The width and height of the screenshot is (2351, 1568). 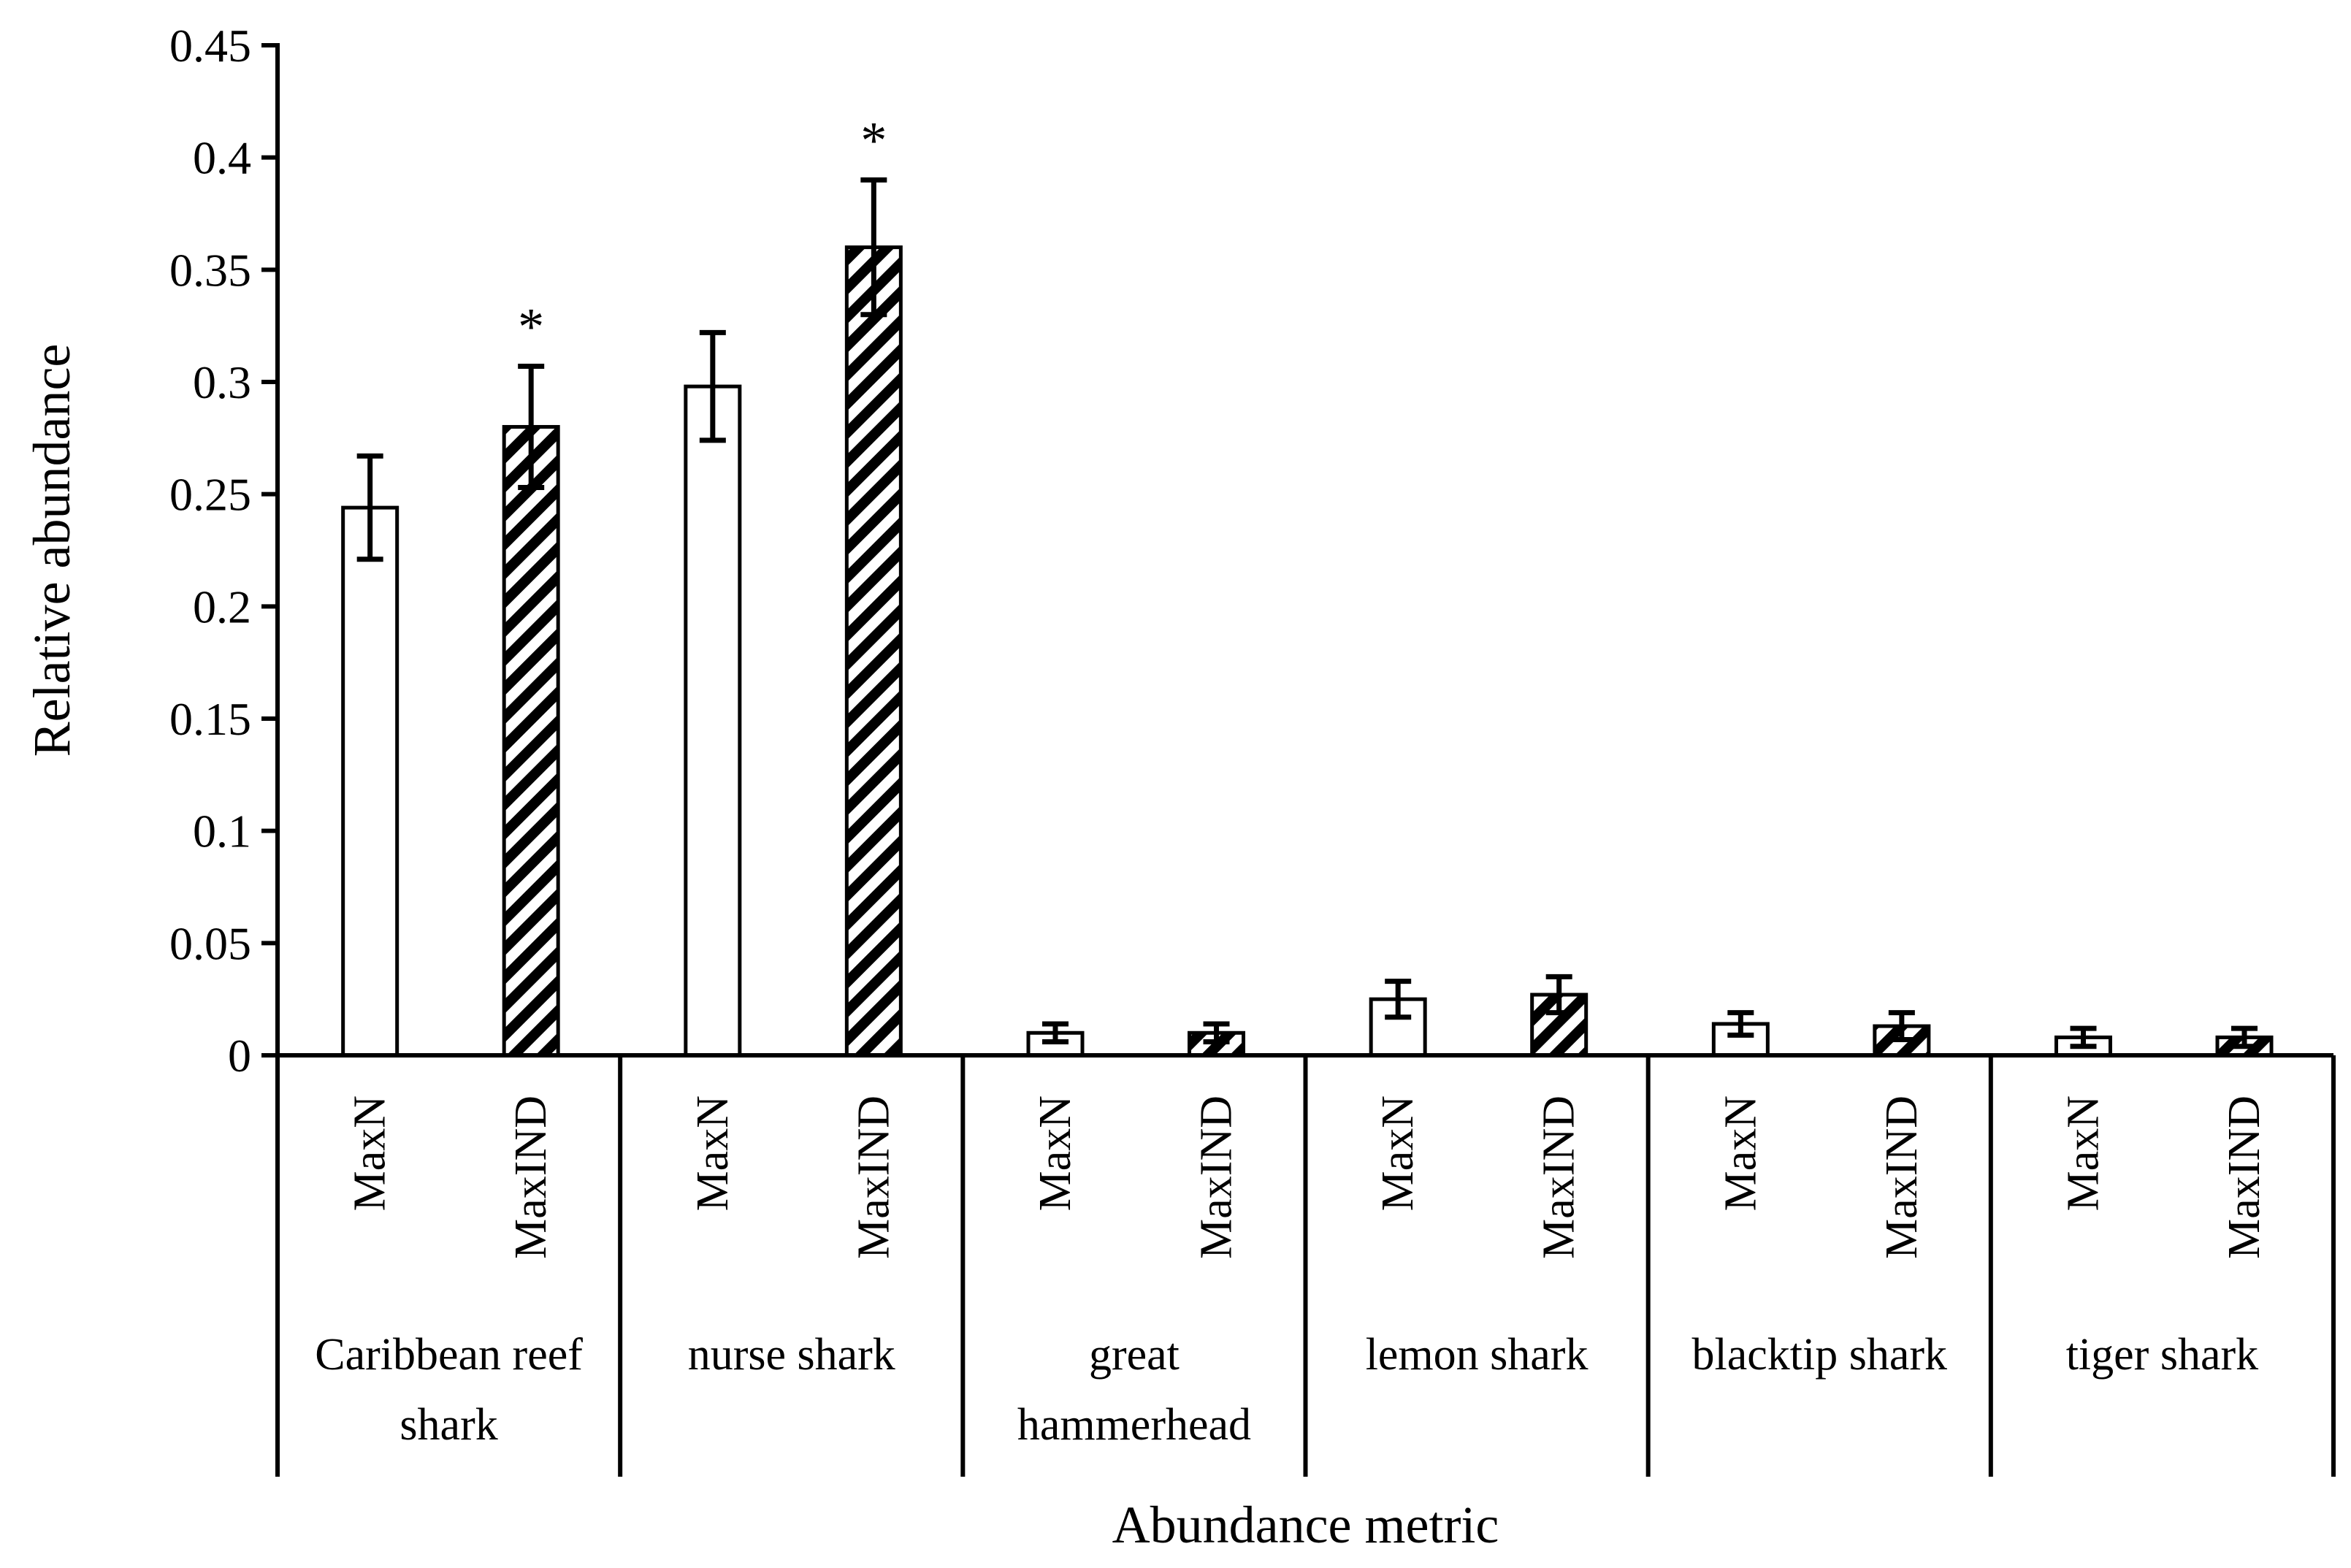 I want to click on x-category-label: shark, so click(x=449, y=1425).